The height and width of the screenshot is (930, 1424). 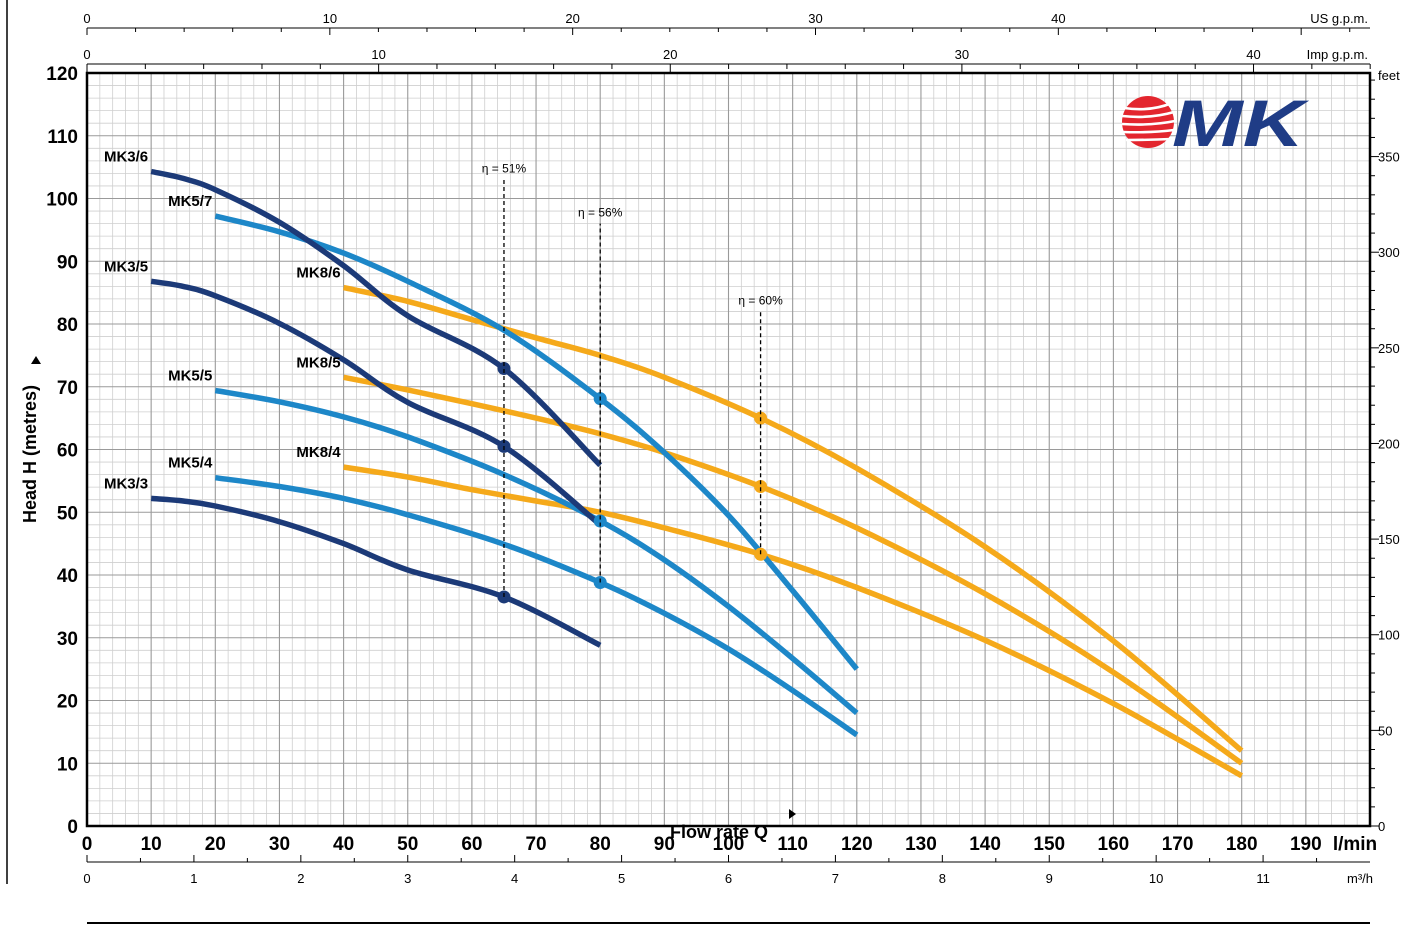 I want to click on us-gpm-tick-label: 40, so click(x=1058, y=18).